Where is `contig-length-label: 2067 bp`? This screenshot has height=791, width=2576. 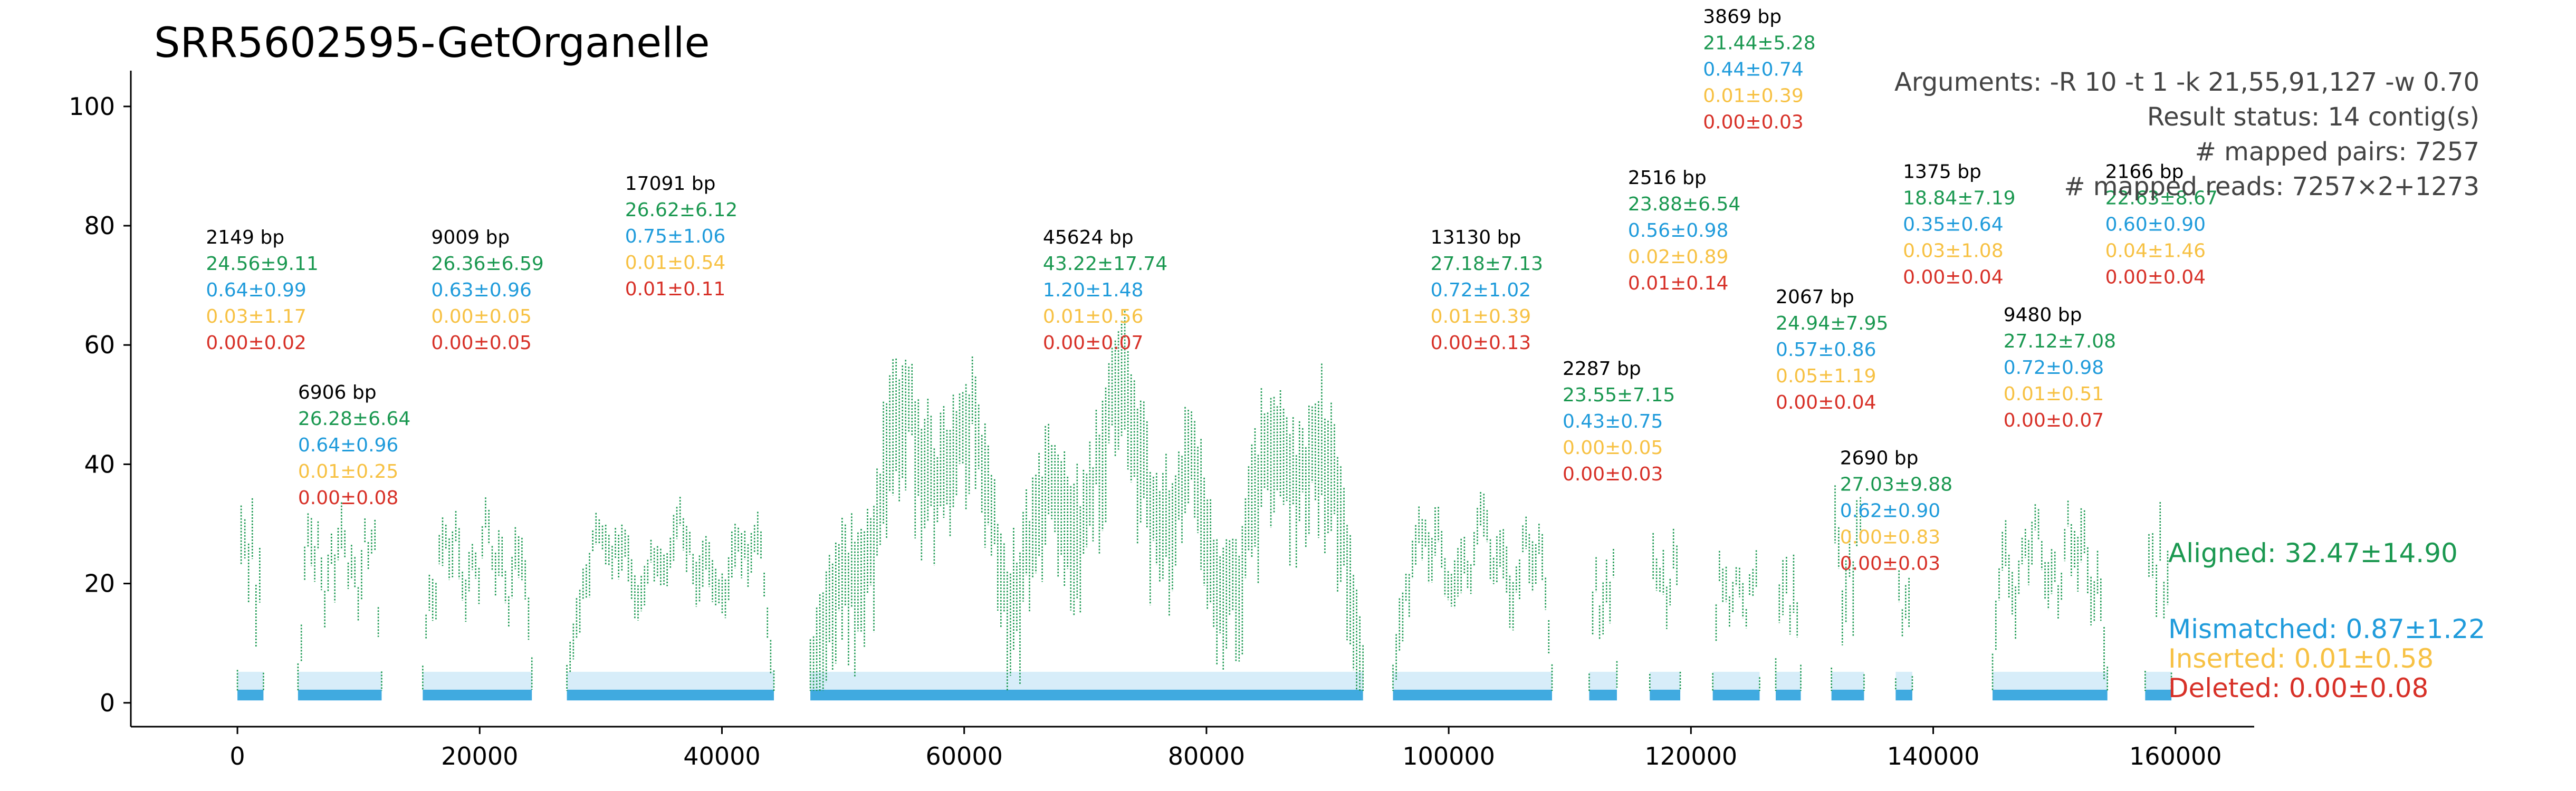 contig-length-label: 2067 bp is located at coordinates (1815, 297).